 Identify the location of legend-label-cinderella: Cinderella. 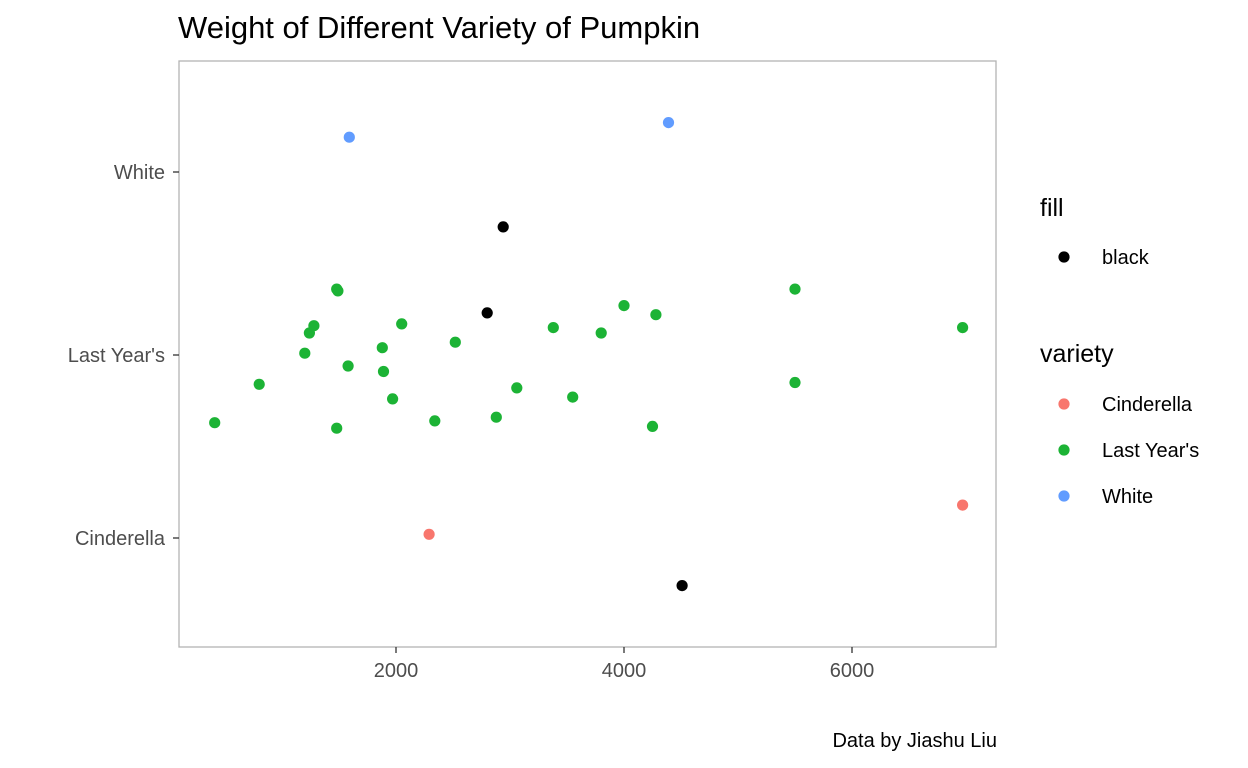
(1147, 405).